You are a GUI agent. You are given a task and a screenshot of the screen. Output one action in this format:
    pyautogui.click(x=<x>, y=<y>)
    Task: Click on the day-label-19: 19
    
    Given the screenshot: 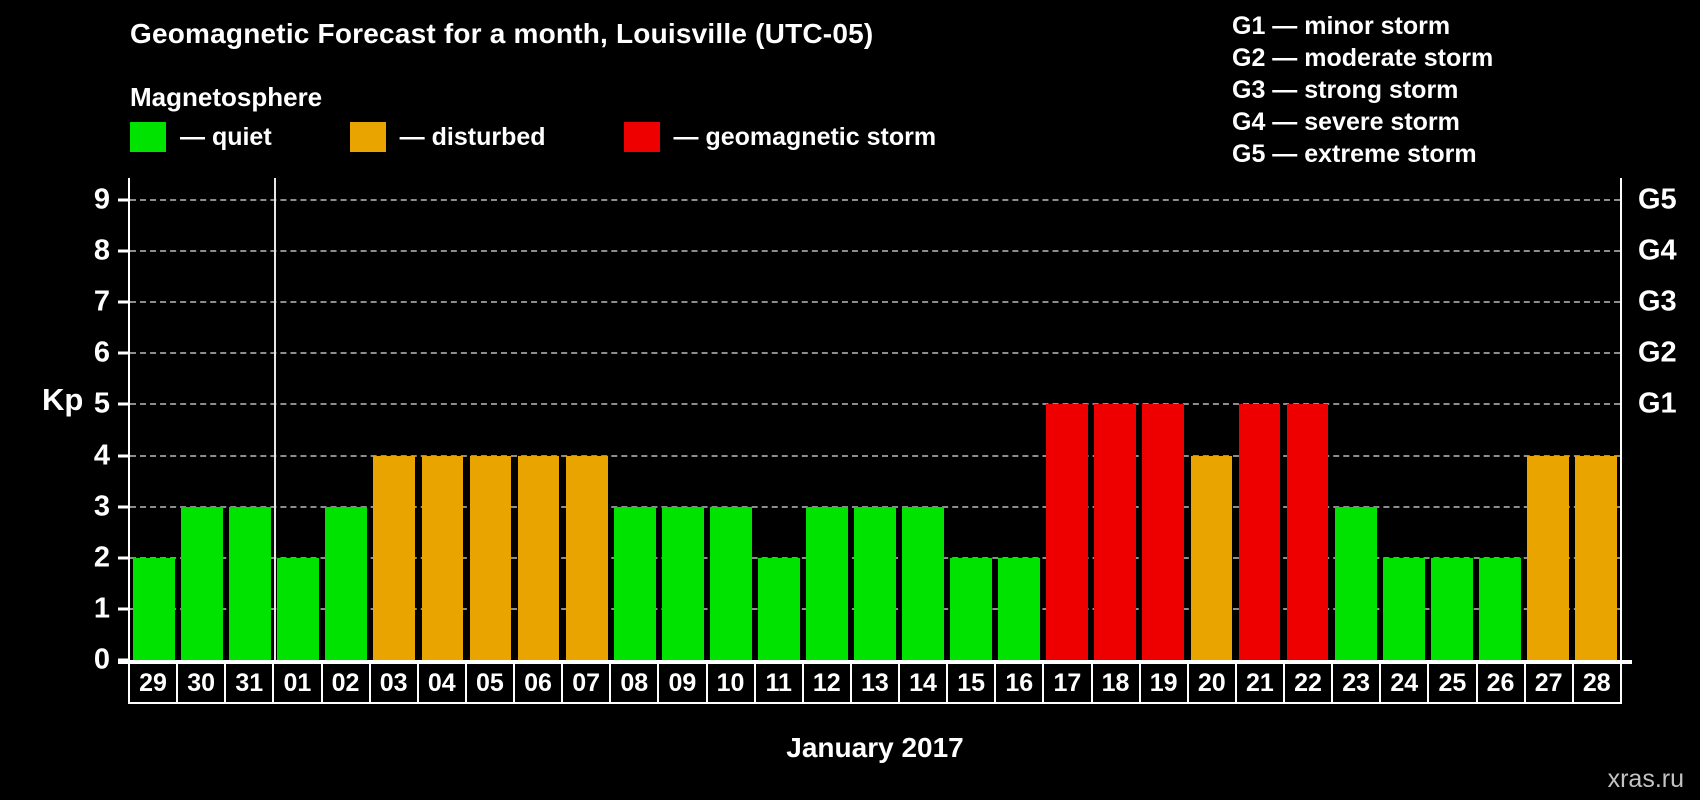 What is the action you would take?
    pyautogui.click(x=1162, y=683)
    